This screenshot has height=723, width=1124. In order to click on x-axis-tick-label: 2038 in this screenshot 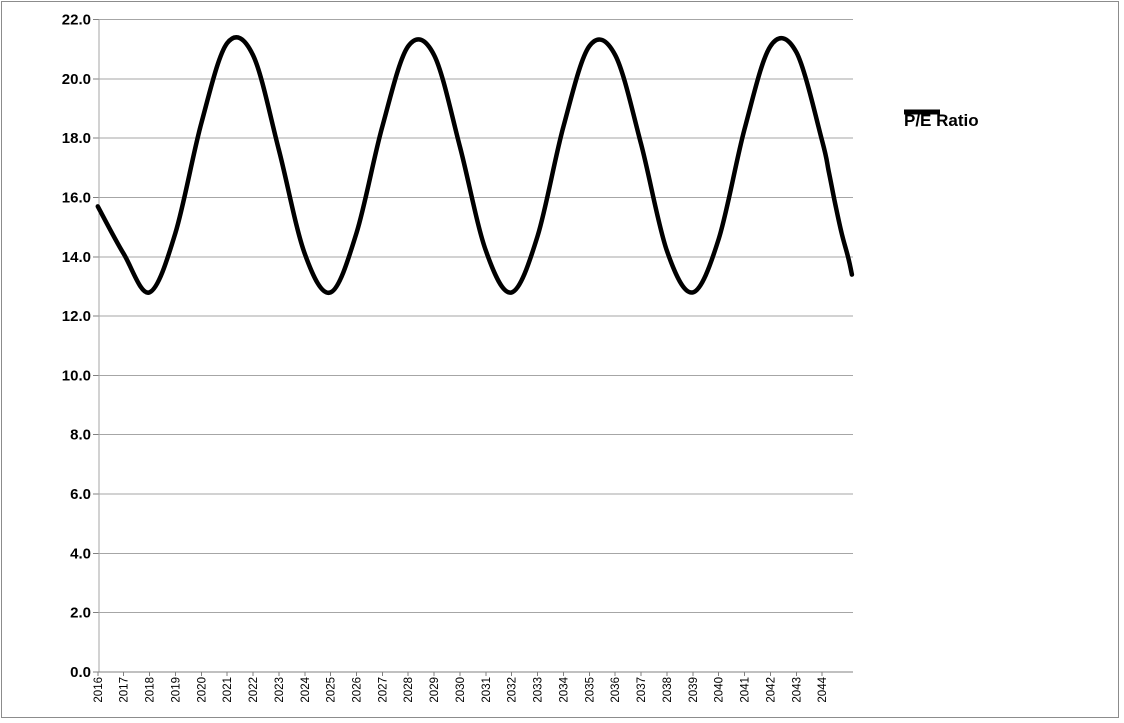, I will do `click(668, 690)`.